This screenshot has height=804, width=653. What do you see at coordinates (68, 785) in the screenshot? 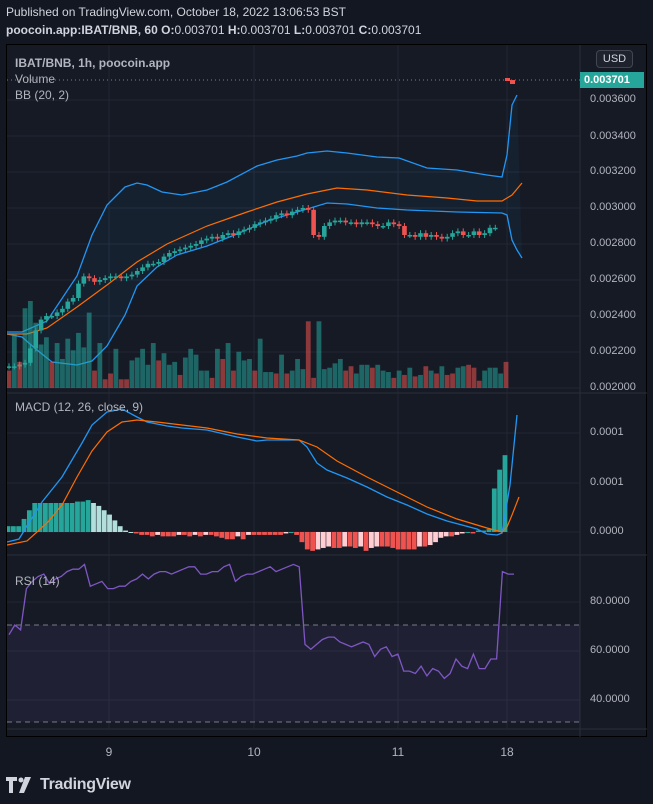
I see `tradingview-logo: TradingView` at bounding box center [68, 785].